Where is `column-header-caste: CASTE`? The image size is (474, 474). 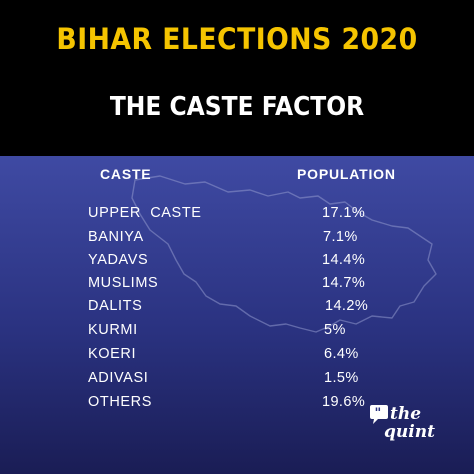 column-header-caste: CASTE is located at coordinates (126, 174).